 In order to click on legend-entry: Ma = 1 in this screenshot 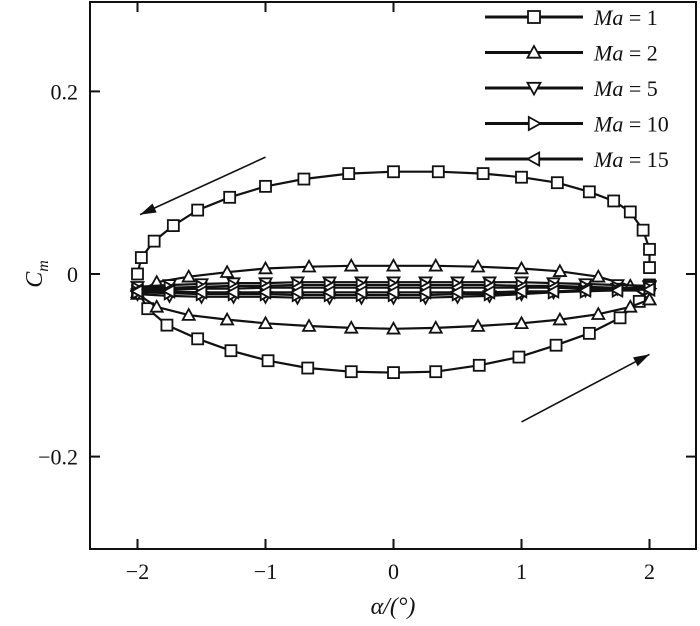, I will do `click(571, 17)`.